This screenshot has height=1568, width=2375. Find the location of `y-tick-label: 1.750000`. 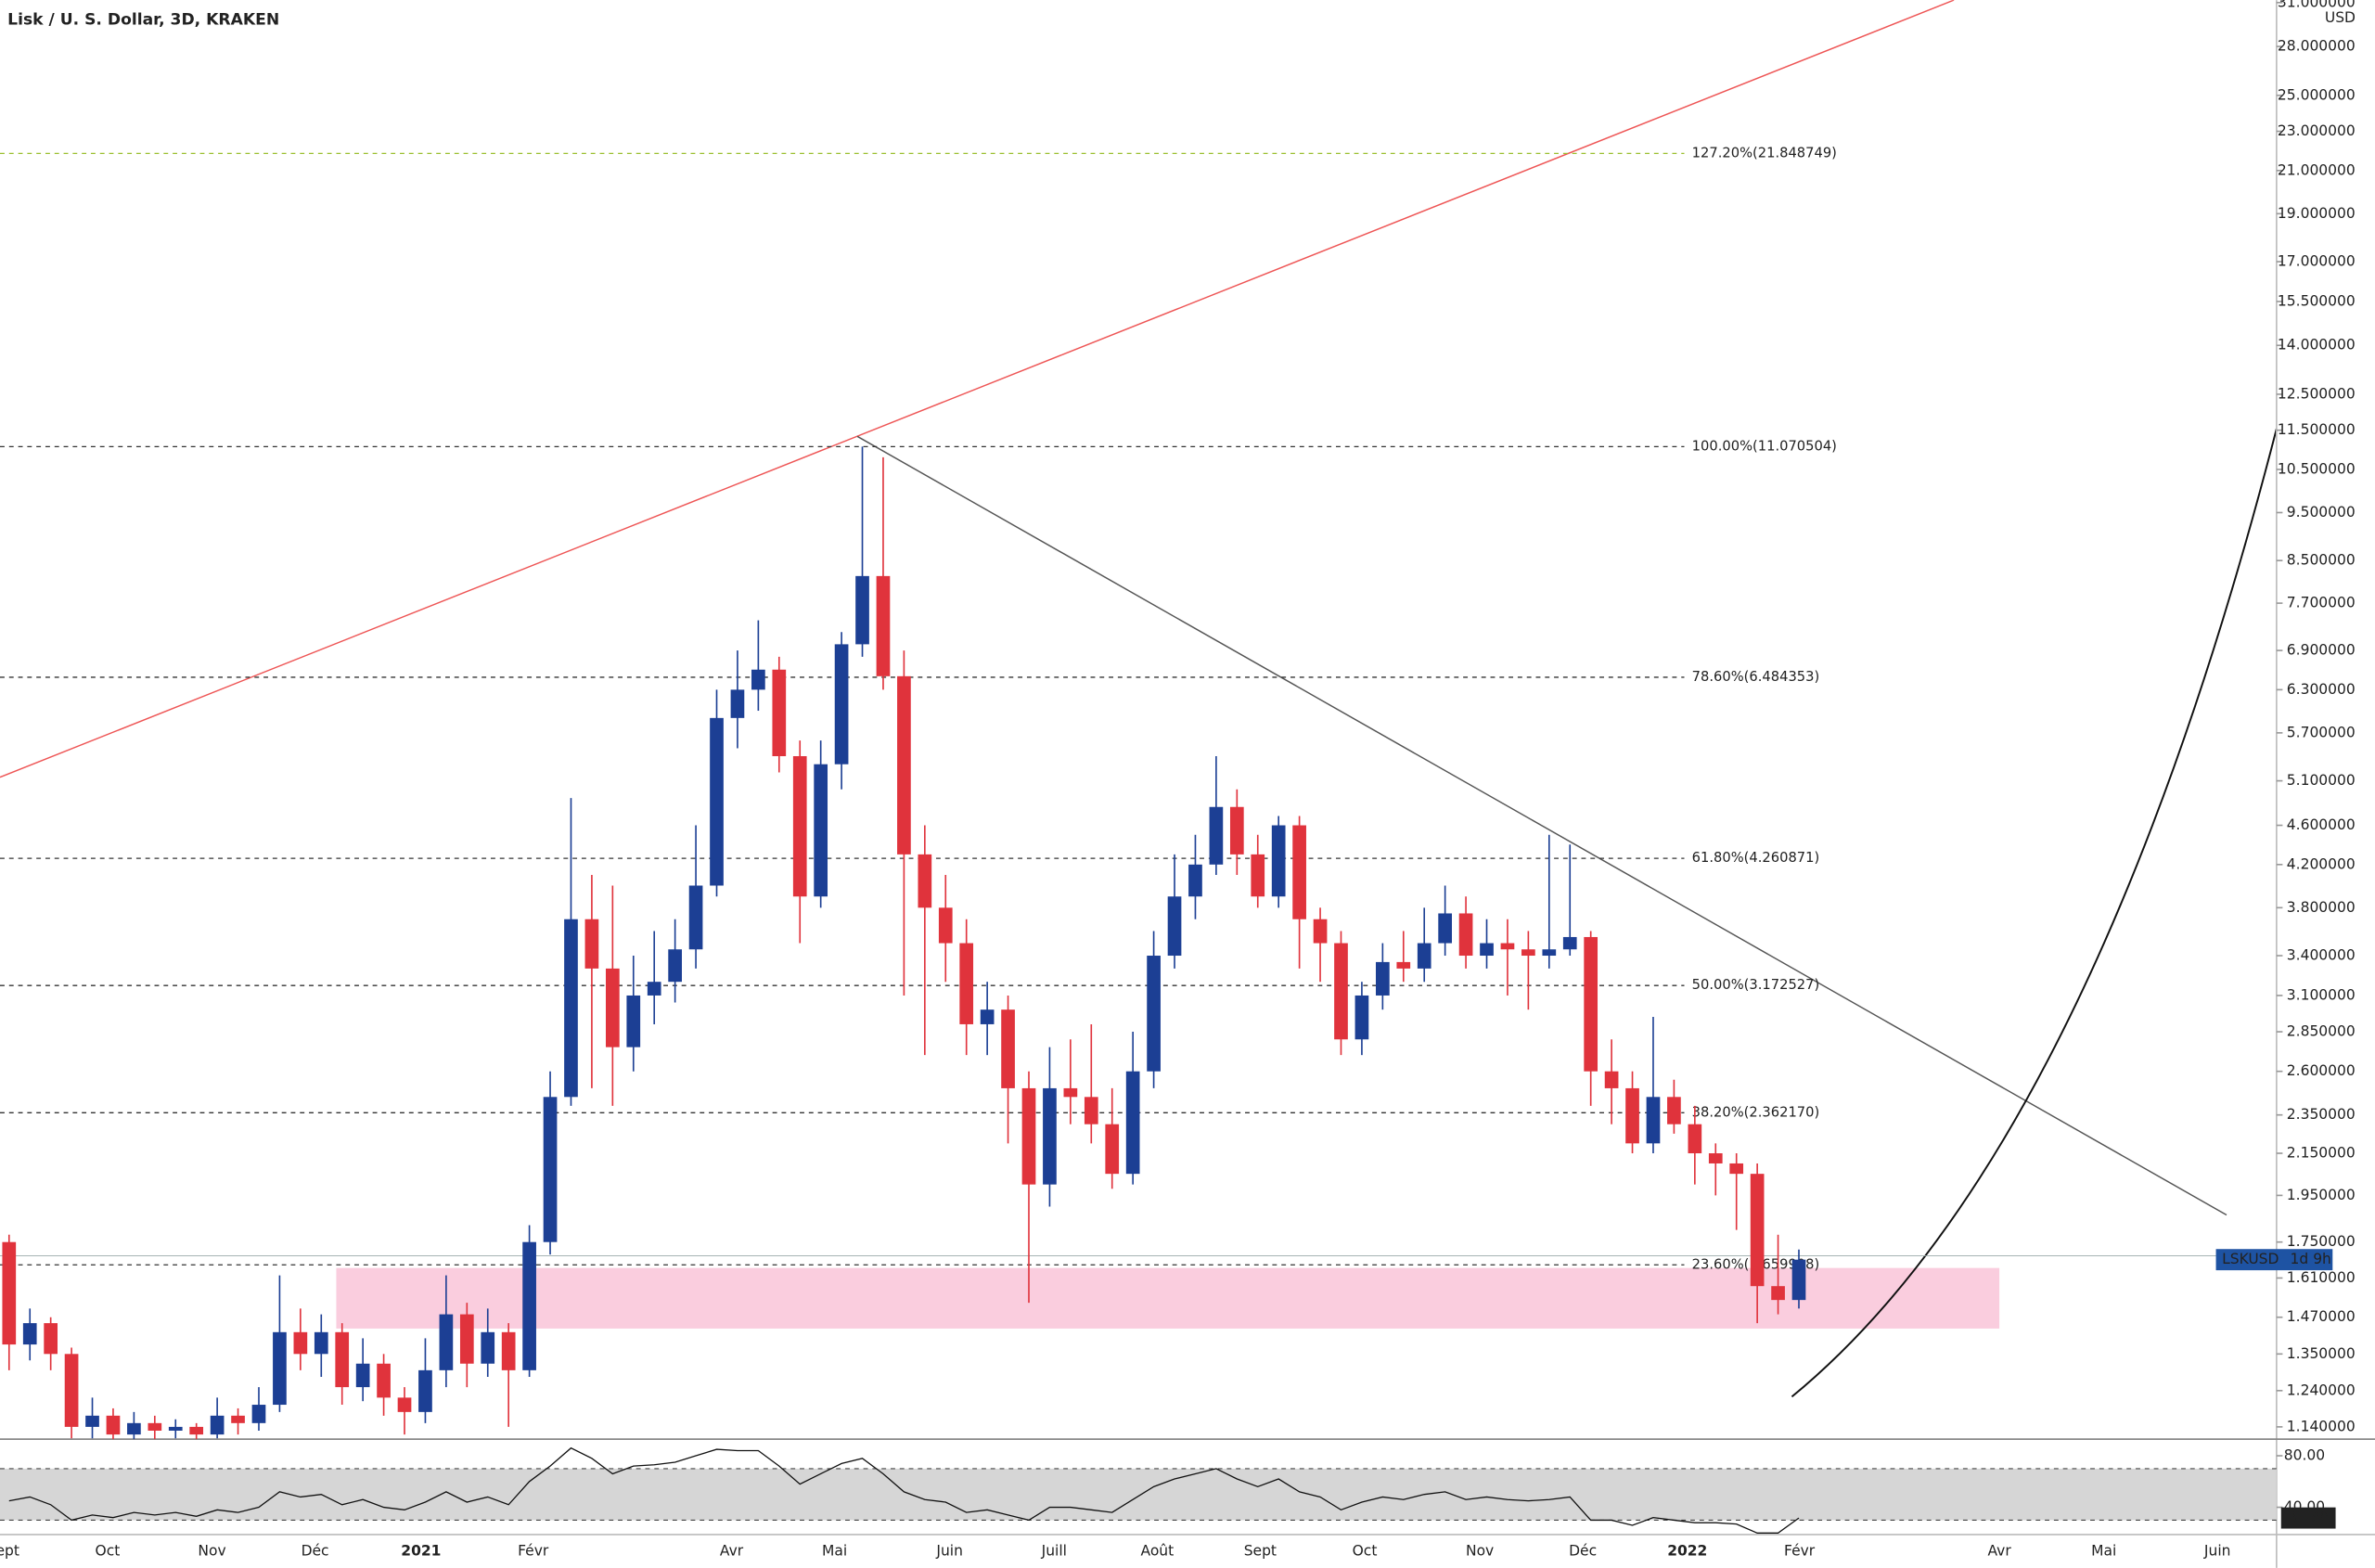

y-tick-label: 1.750000 is located at coordinates (2321, 1241).